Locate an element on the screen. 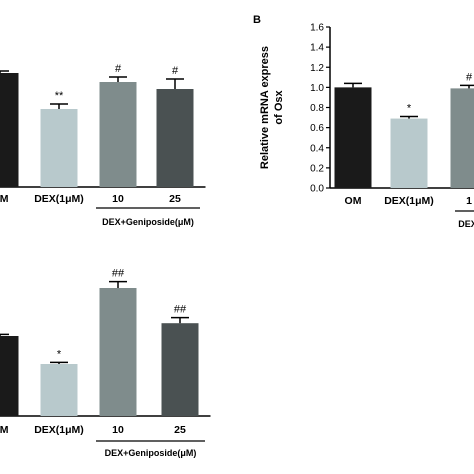  significance-marker: ** is located at coordinates (59, 96).